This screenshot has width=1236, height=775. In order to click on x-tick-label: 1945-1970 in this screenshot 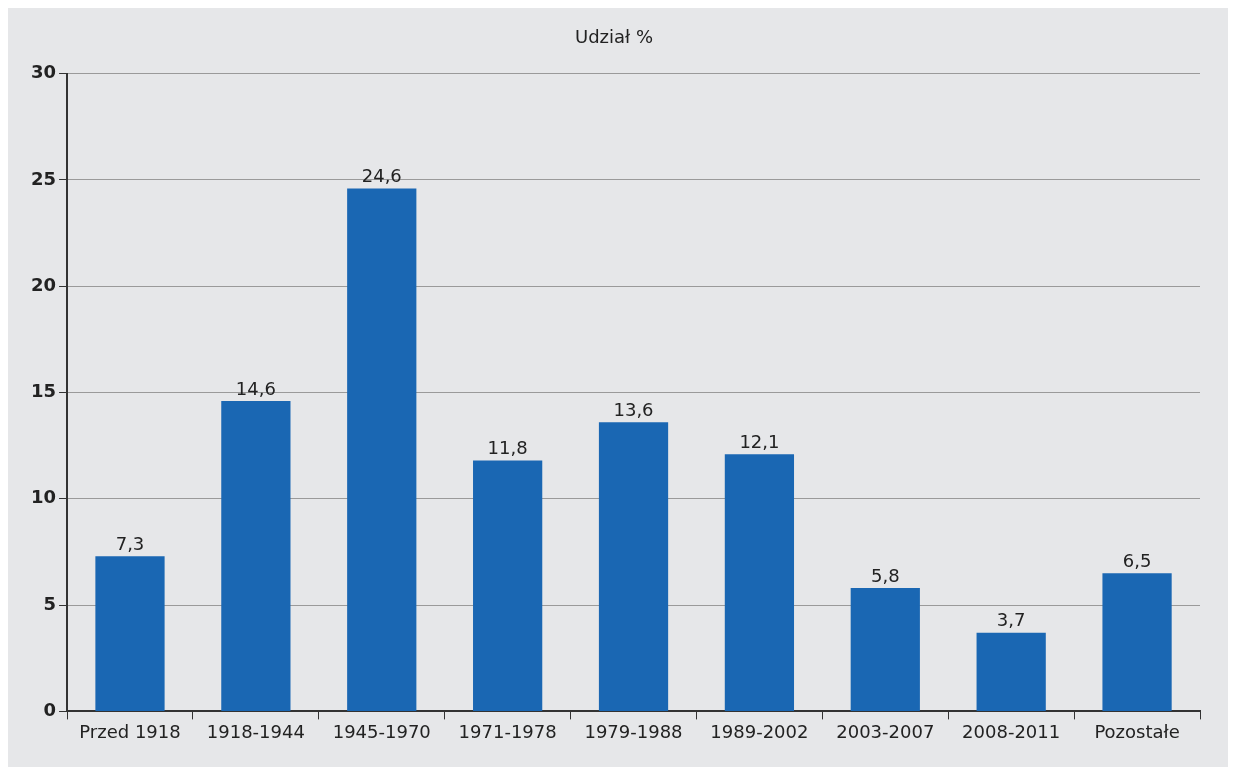, I will do `click(381, 731)`.